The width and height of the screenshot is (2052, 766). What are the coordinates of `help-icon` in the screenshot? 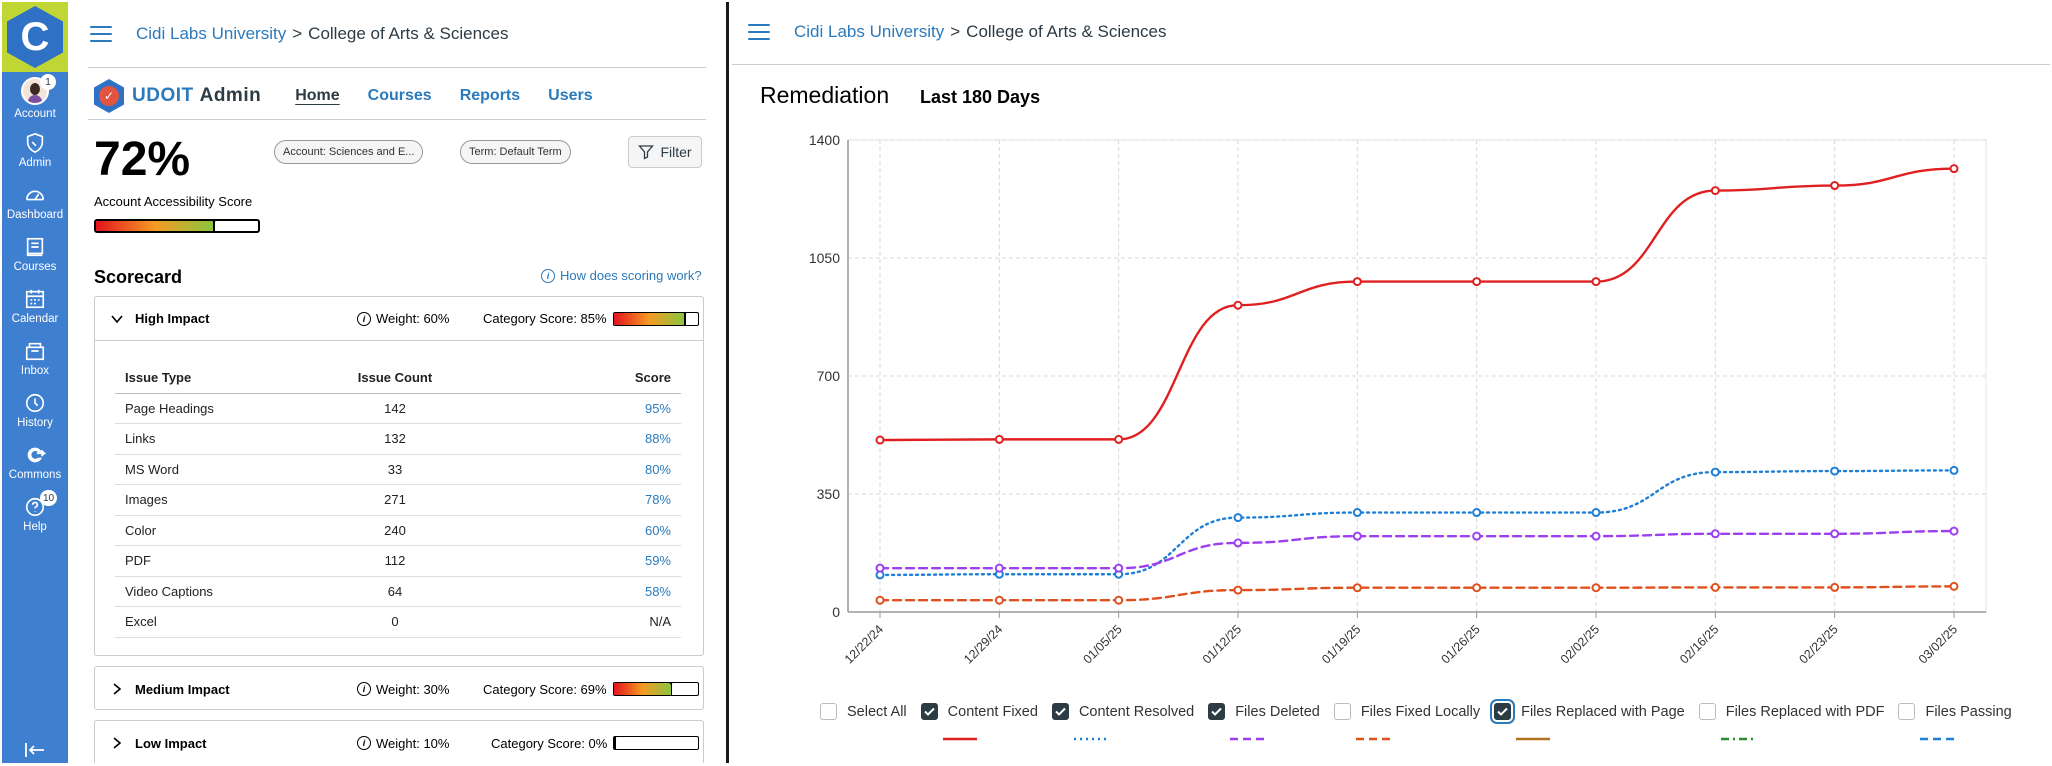 It's located at (35, 506).